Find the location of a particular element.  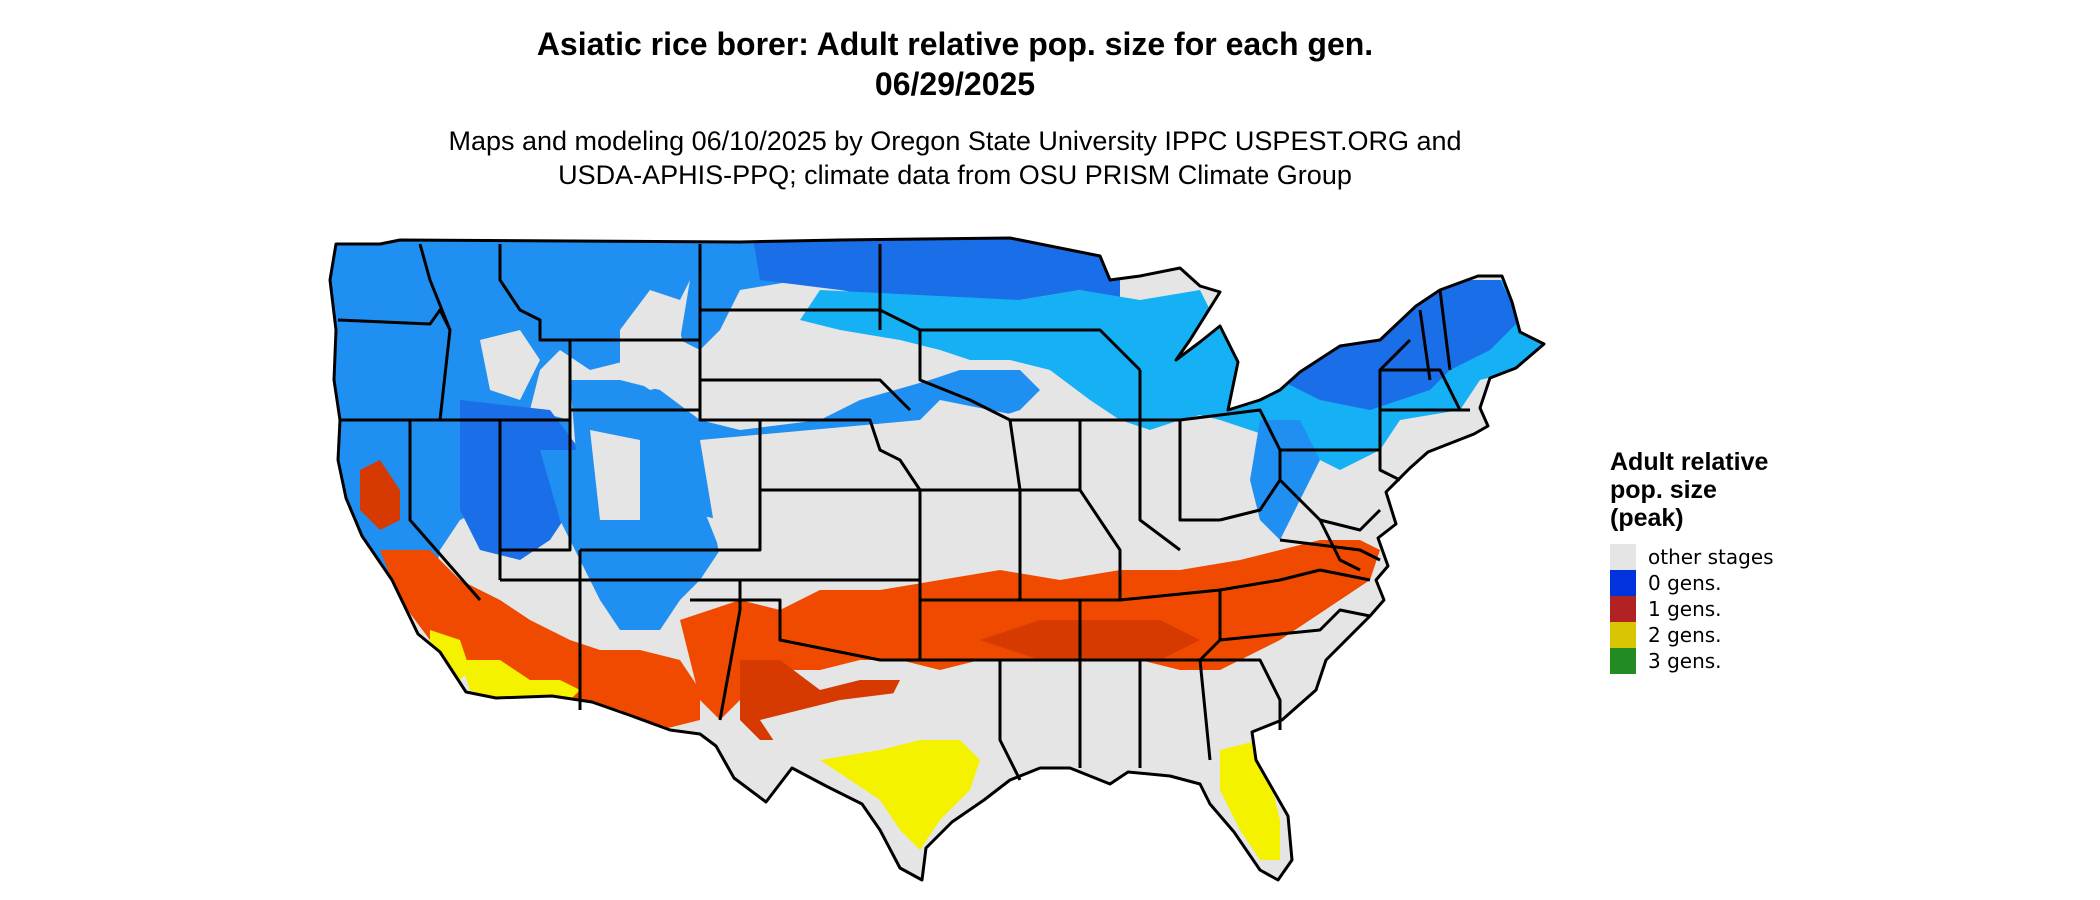

region-1-gens-southeast-band is located at coordinates (1090, 640).